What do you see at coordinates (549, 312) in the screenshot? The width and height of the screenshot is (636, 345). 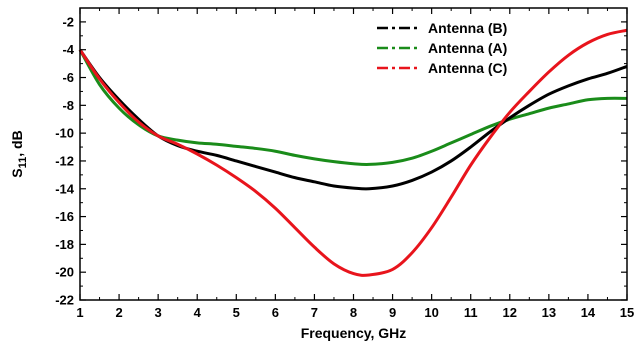 I see `x-tick-label: 13` at bounding box center [549, 312].